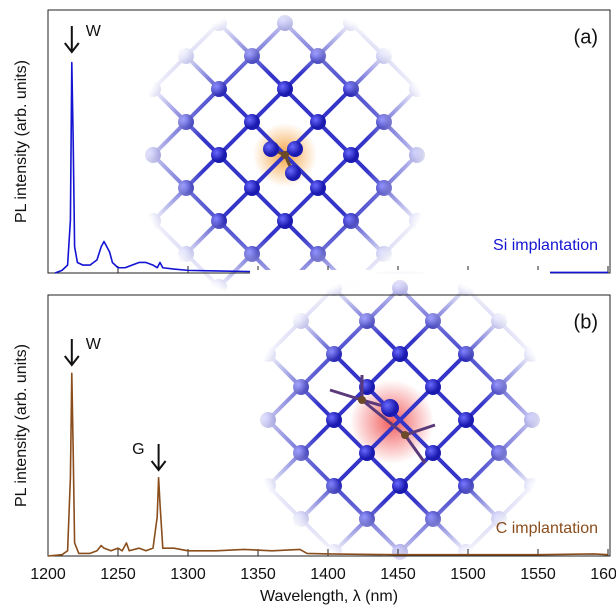 The height and width of the screenshot is (610, 616). Describe the element at coordinates (398, 574) in the screenshot. I see `x-tick-label: 1450` at that location.